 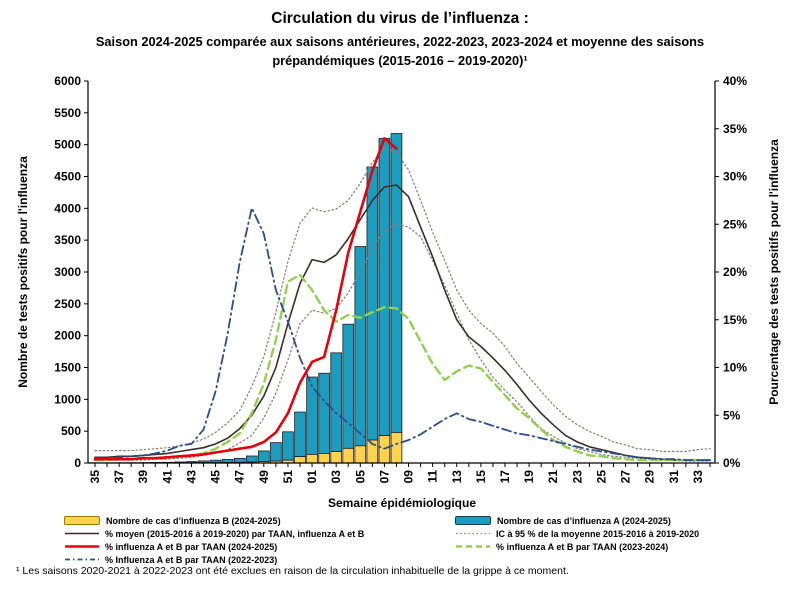 What do you see at coordinates (71, 431) in the screenshot?
I see `y-left-tick-label: 500` at bounding box center [71, 431].